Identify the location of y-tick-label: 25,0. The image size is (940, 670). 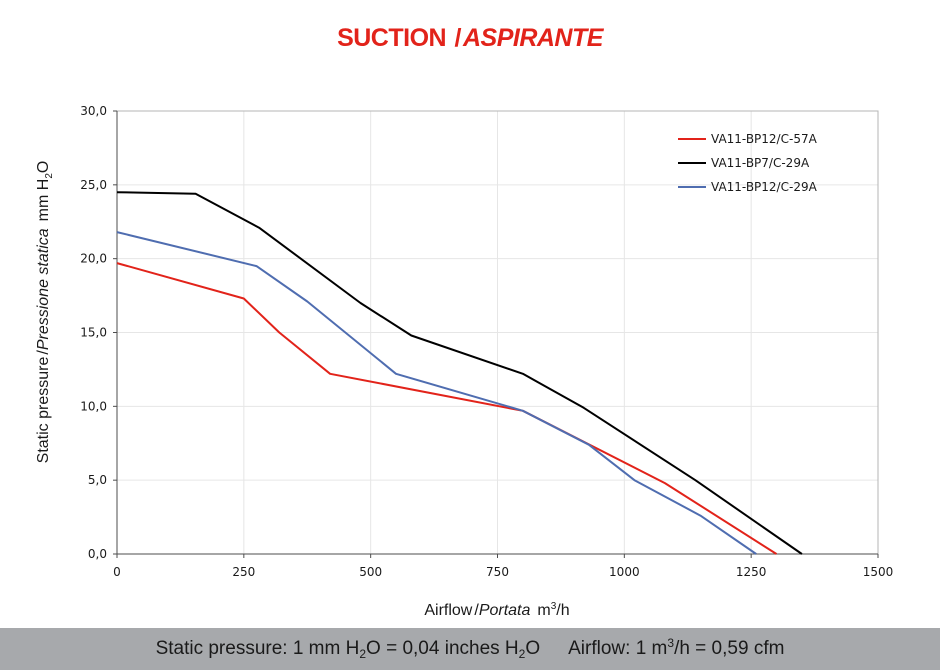
(93, 185).